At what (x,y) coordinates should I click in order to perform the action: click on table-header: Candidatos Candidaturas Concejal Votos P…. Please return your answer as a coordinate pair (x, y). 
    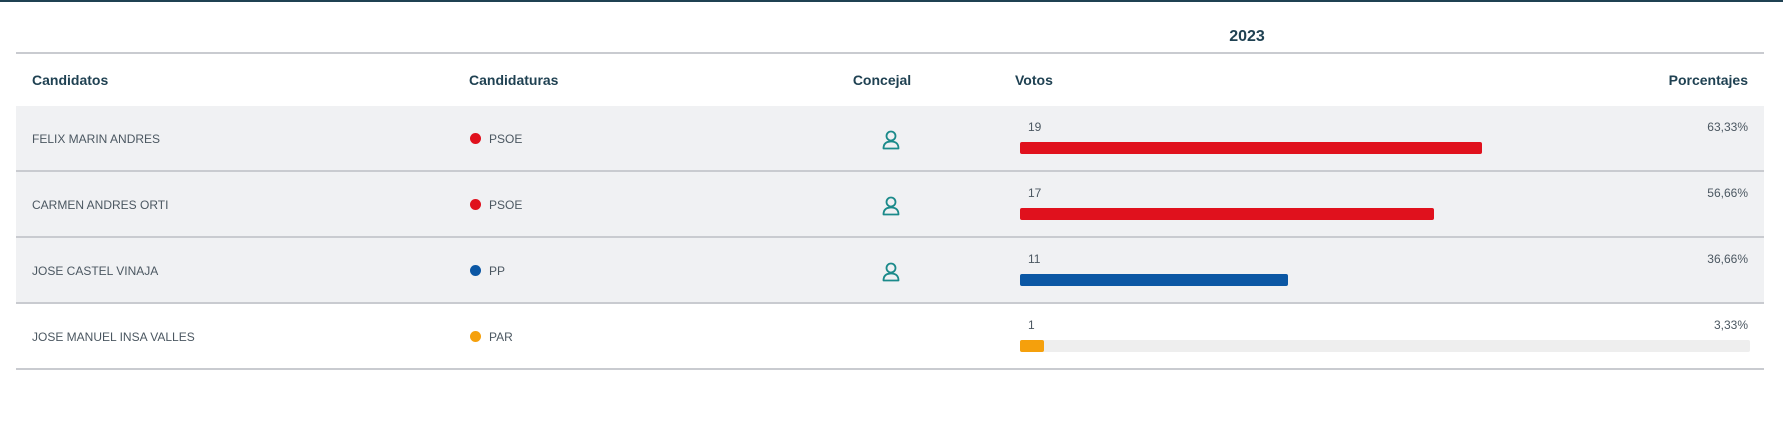
    Looking at the image, I should click on (890, 80).